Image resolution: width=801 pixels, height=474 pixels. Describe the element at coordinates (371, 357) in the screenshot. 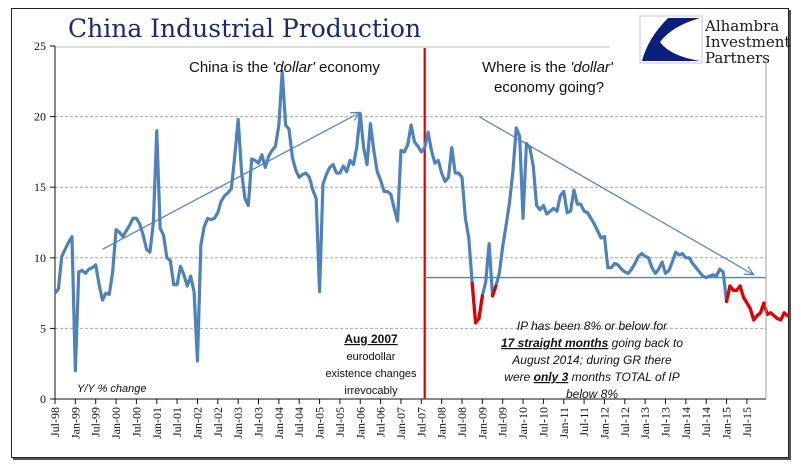

I see `aug2007-line-1: eurodollar` at that location.